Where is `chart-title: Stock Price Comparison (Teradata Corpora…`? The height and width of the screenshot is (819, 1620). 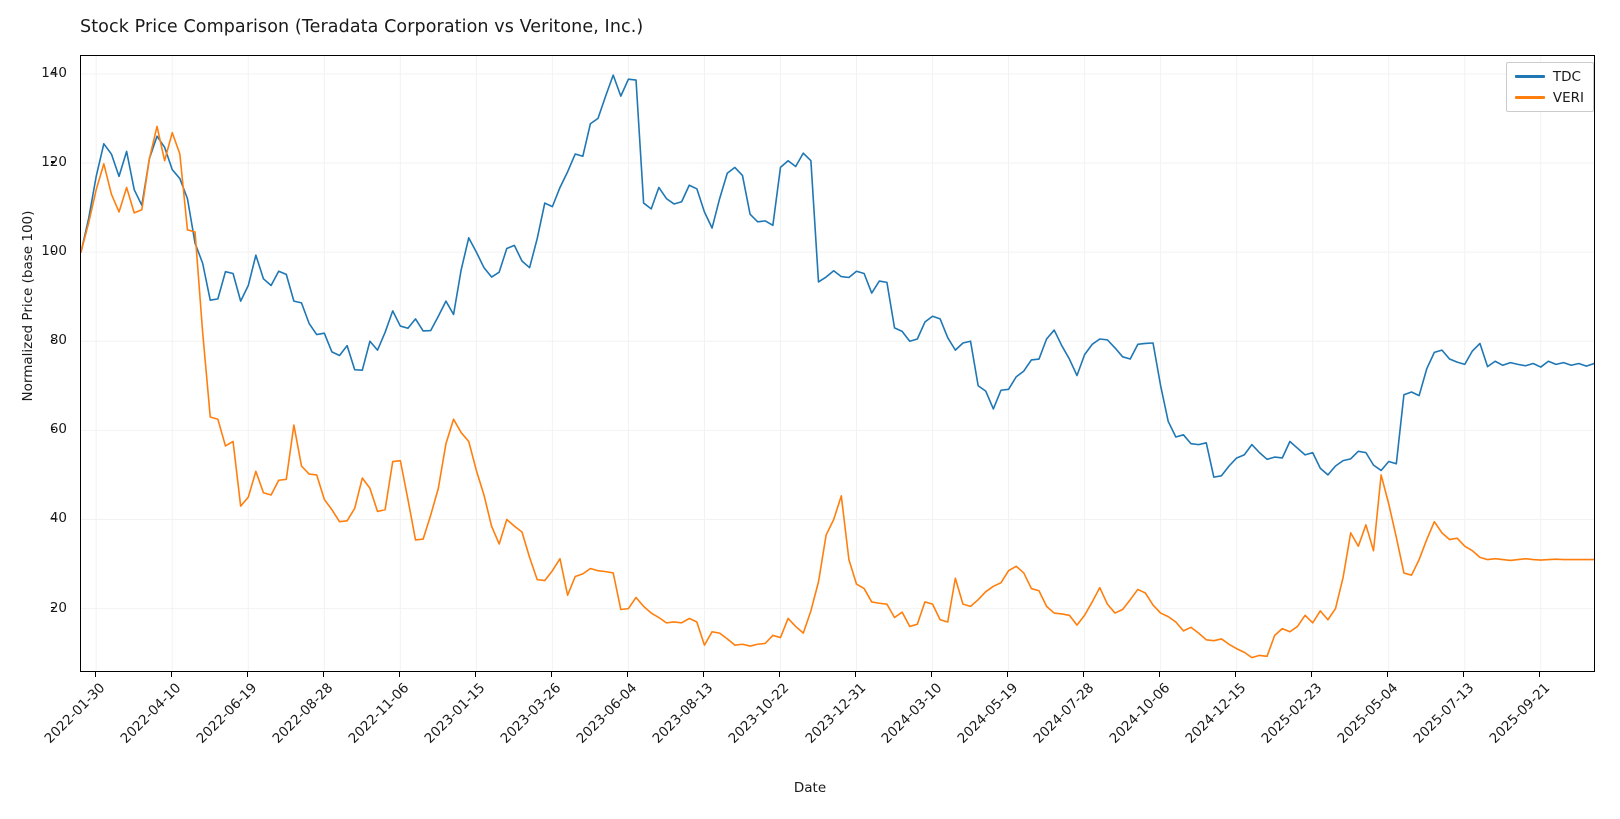 chart-title: Stock Price Comparison (Teradata Corpora… is located at coordinates (362, 27).